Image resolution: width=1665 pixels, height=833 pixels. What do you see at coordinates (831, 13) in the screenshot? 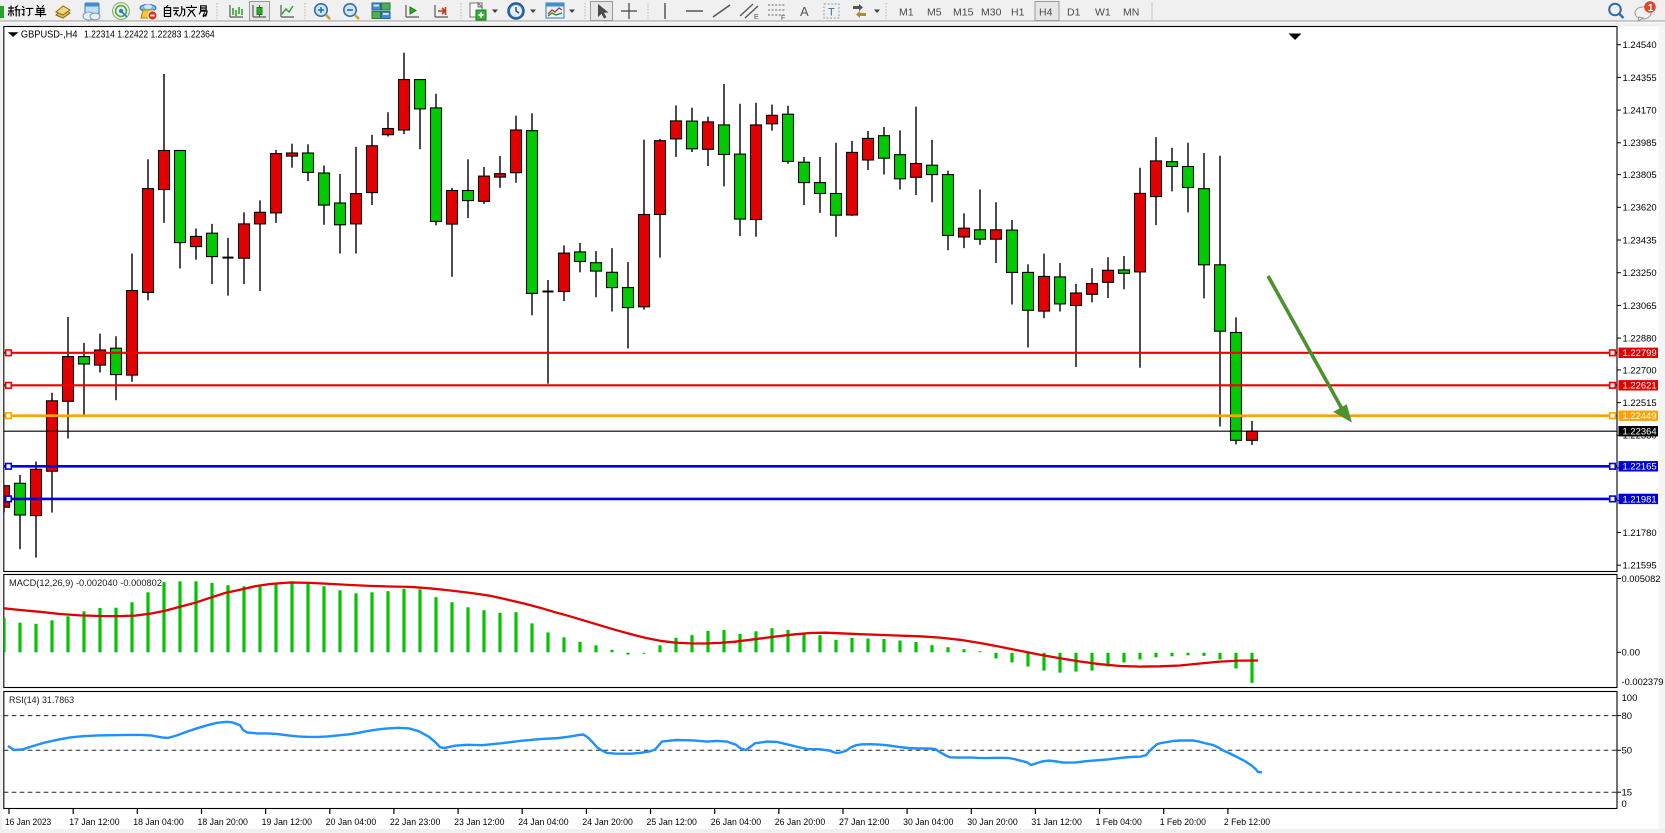
I see `svg-text: T` at bounding box center [831, 13].